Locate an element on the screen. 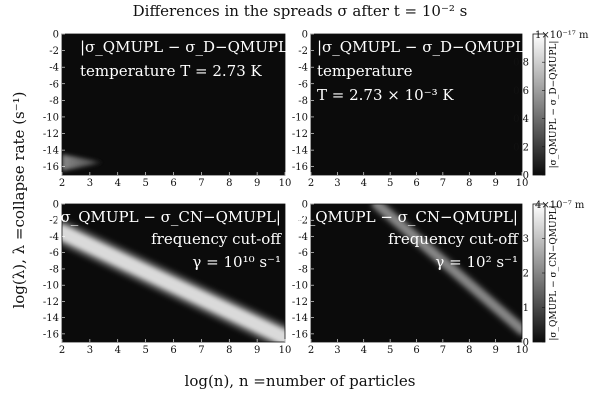 The width and height of the screenshot is (600, 396). panel-annotation: γ = 10² s⁻¹ is located at coordinates (476, 262).